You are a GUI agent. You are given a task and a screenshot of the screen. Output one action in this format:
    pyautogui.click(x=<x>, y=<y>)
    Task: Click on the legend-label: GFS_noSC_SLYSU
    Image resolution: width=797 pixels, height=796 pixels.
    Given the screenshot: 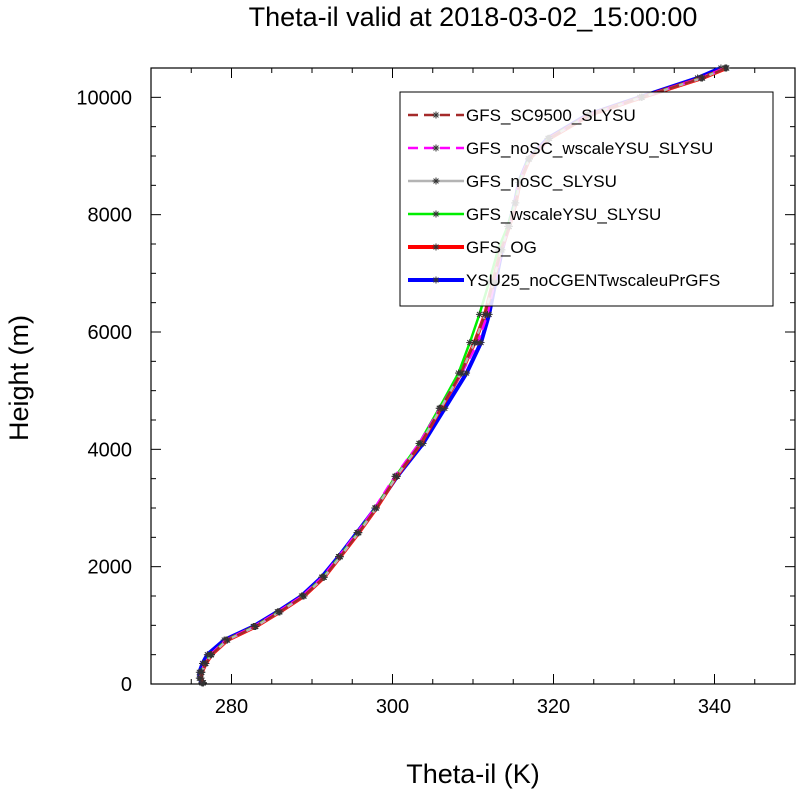 What is the action you would take?
    pyautogui.click(x=541, y=181)
    